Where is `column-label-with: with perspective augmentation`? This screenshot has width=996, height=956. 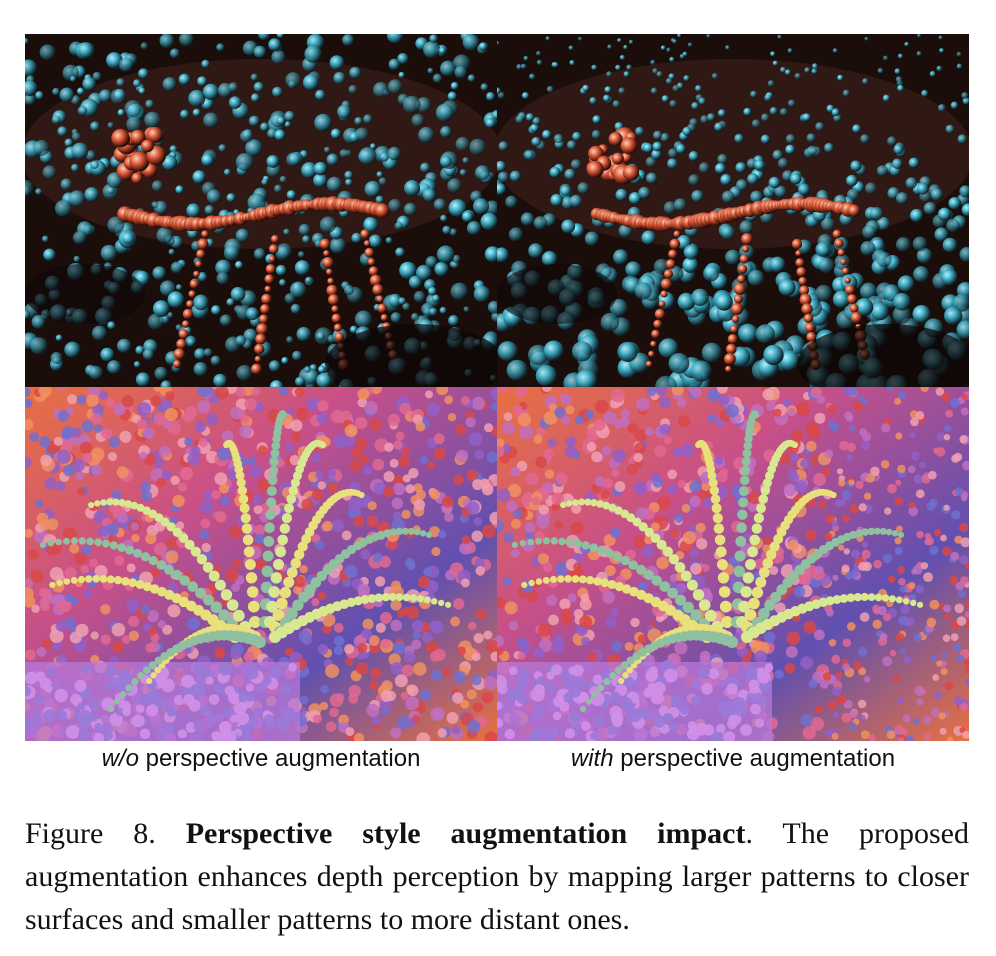
column-label-with: with perspective augmentation is located at coordinates (733, 759).